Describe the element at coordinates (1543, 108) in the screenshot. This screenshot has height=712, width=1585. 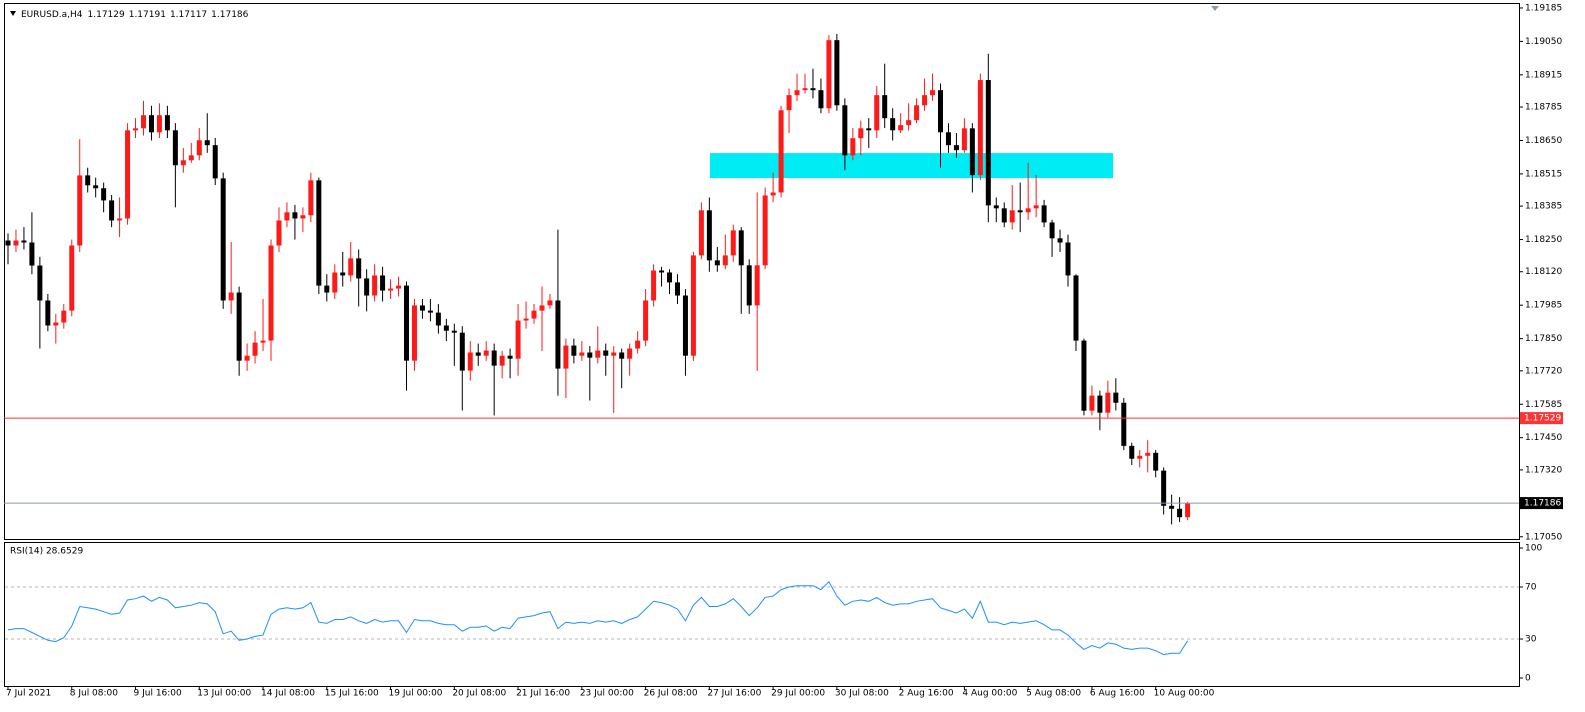
I see `y-tick-label: 1.18785` at that location.